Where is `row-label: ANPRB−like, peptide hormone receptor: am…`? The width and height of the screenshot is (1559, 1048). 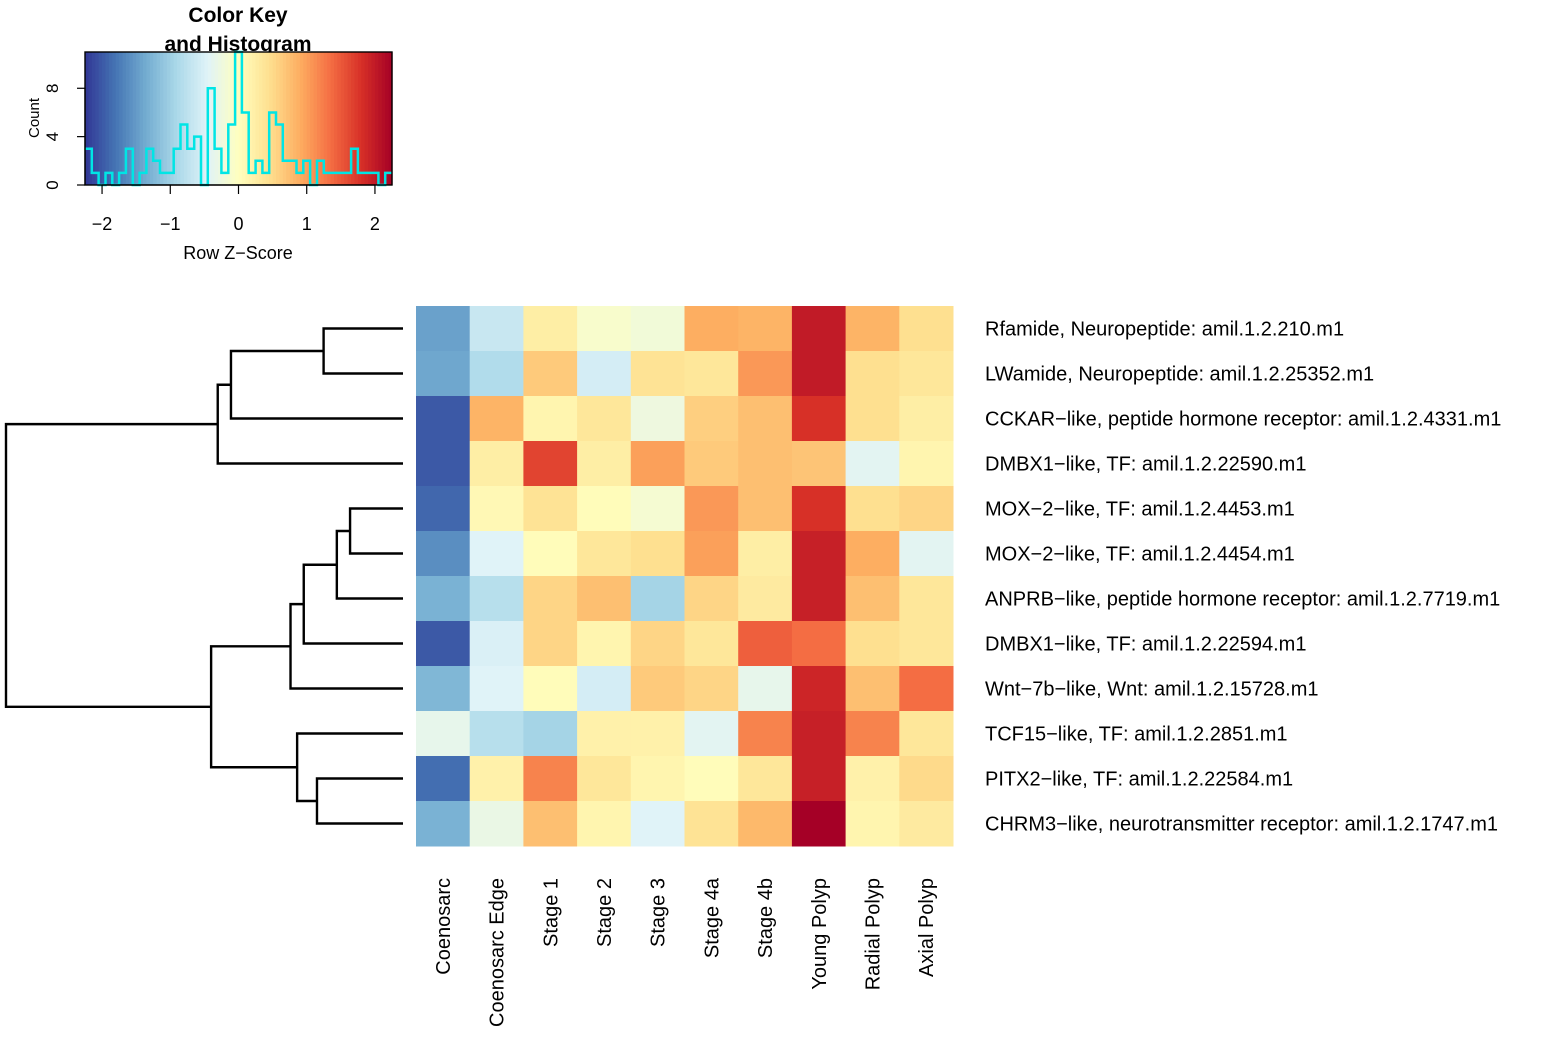
row-label: ANPRB−like, peptide hormone receptor: am… is located at coordinates (1242, 600).